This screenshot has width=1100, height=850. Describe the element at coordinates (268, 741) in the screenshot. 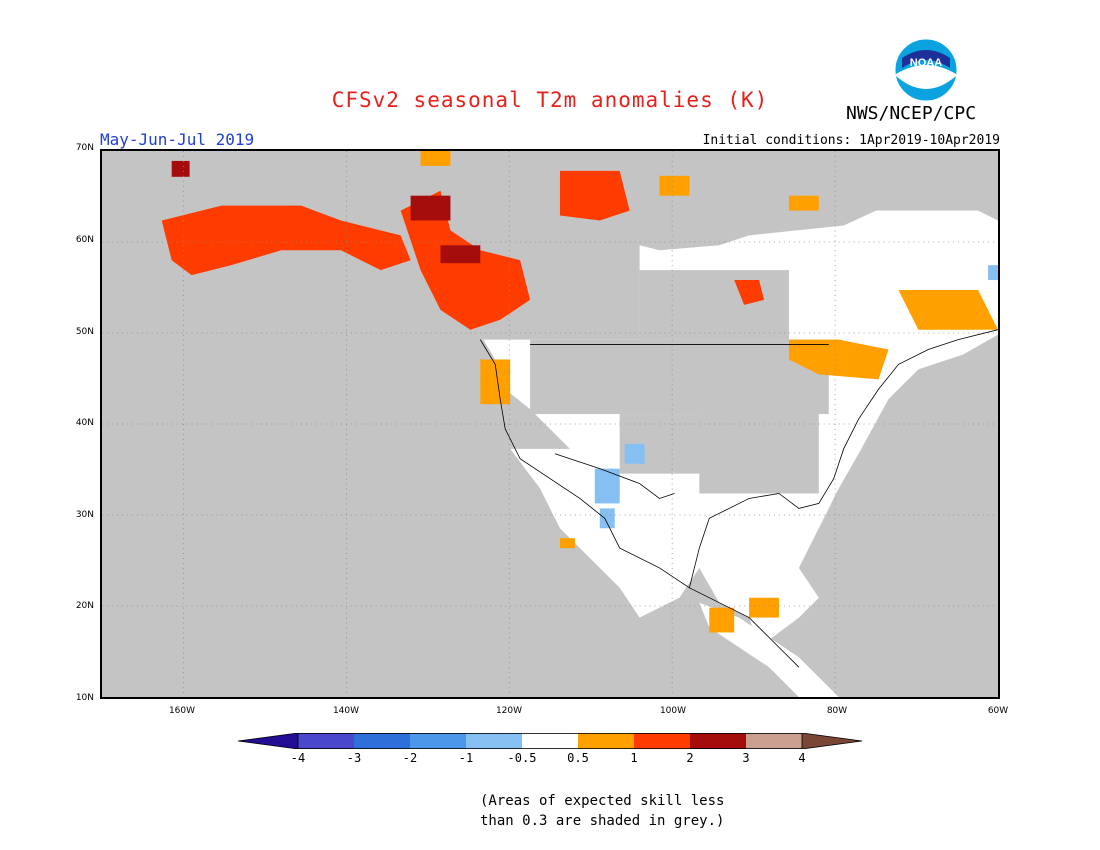

I see `legend-cap-low` at that location.